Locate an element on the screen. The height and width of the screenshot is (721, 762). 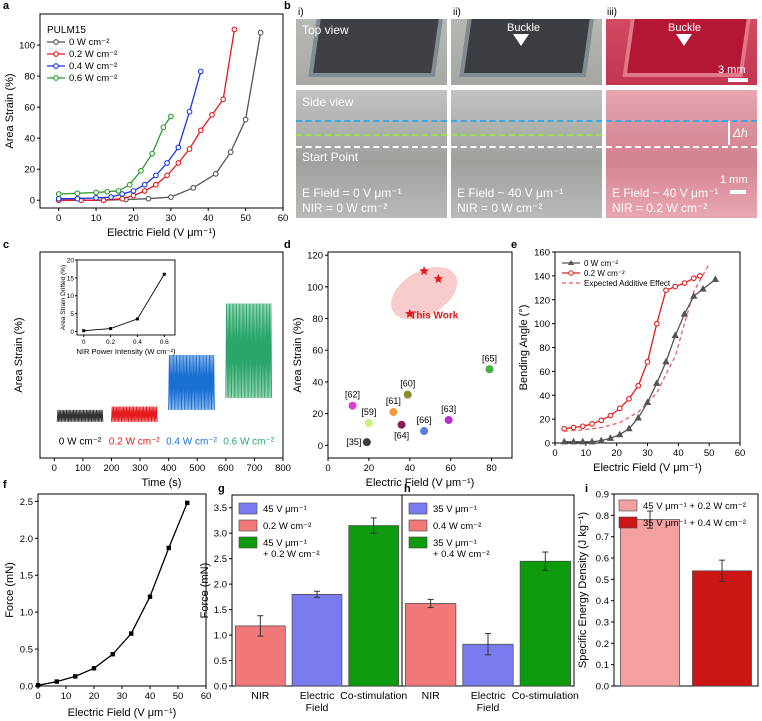
caption-ii-line1: E Field ~ 40 V μm⁻¹ is located at coordinates (510, 193).